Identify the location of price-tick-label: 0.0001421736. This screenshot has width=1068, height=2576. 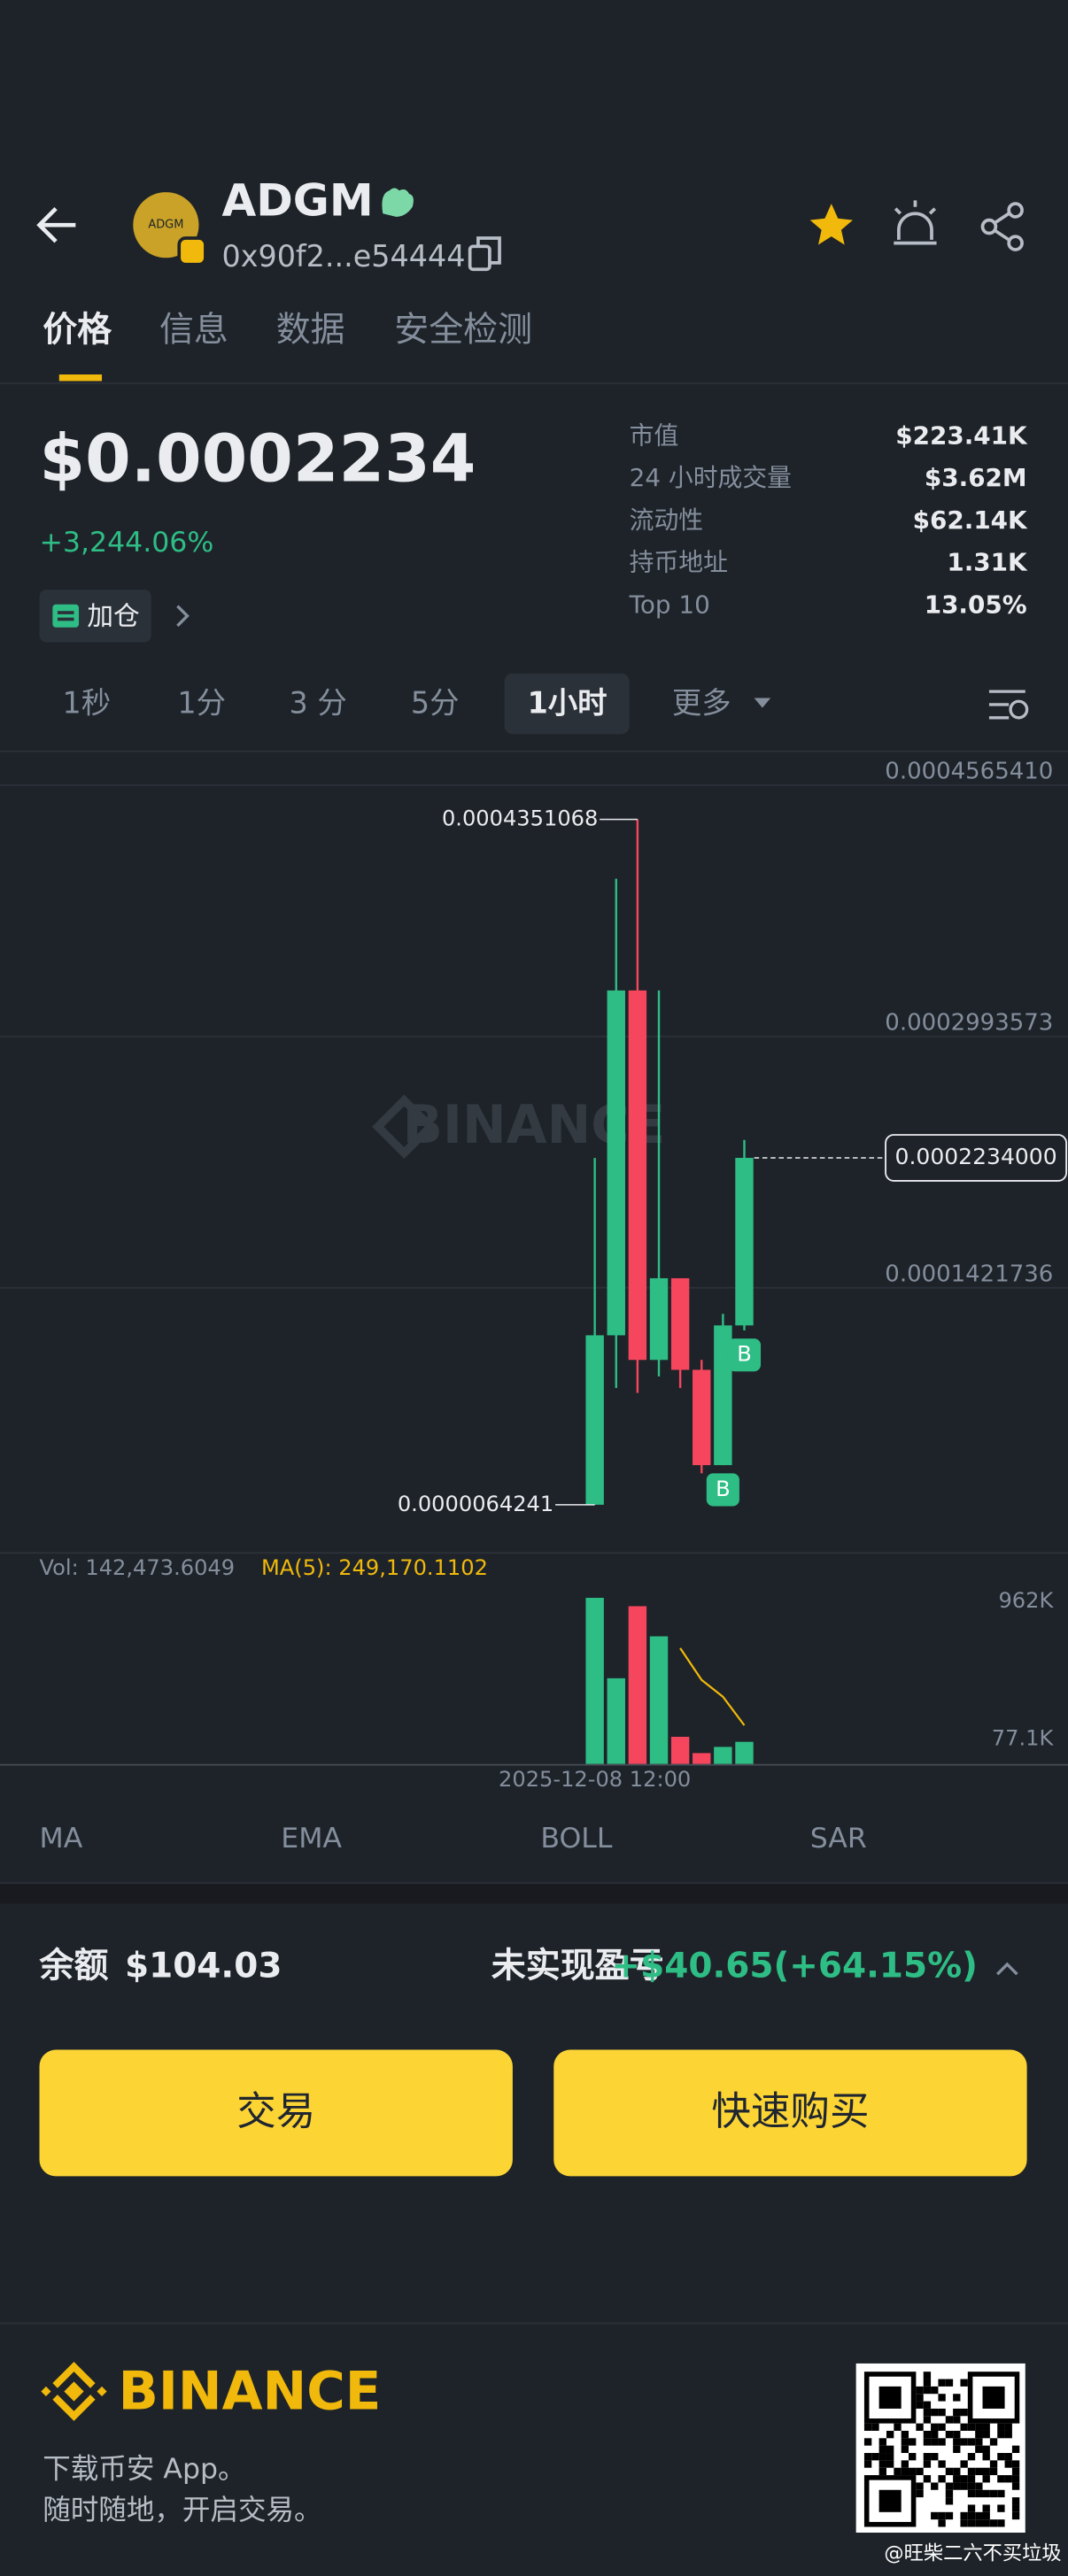
(969, 1274).